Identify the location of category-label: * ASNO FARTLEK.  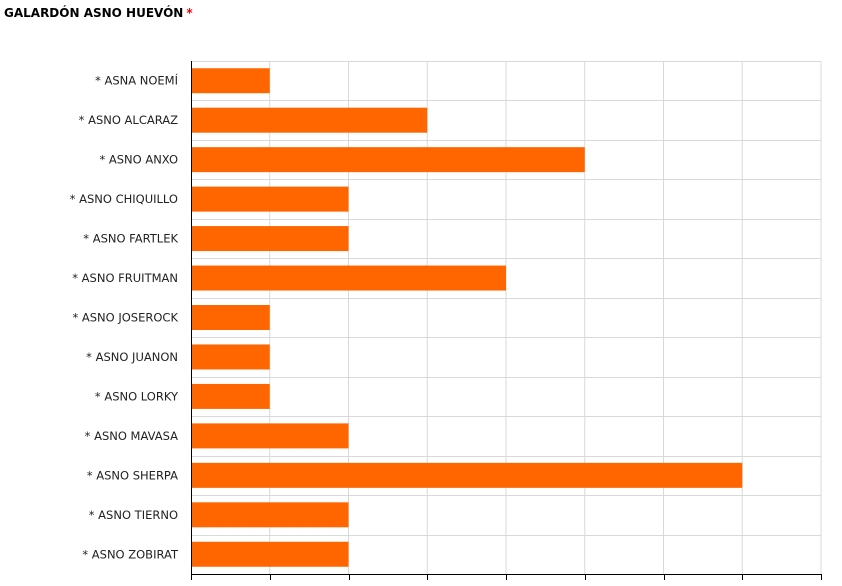
(130, 239).